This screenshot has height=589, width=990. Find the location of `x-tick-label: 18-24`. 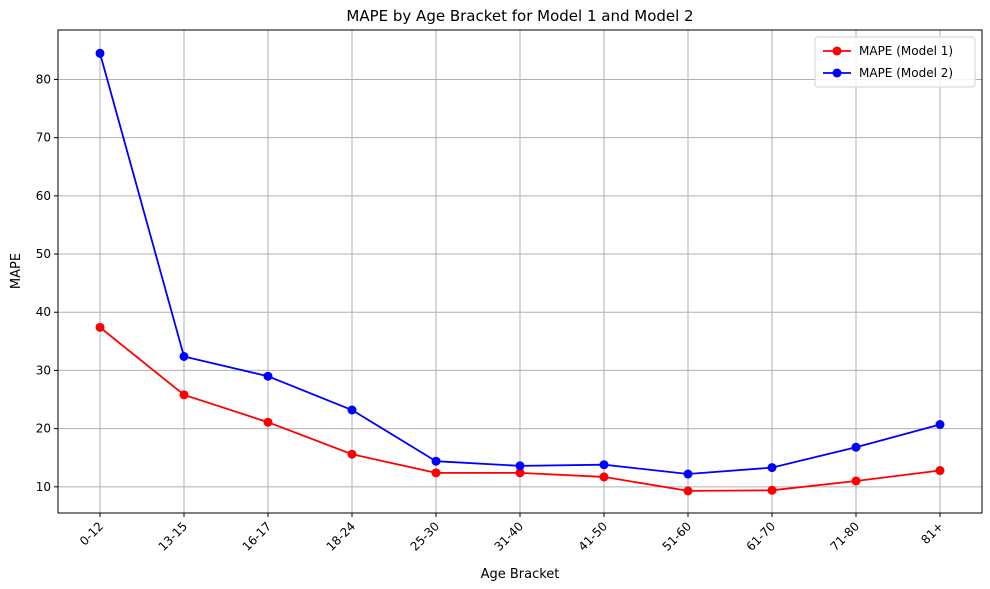

x-tick-label: 18-24 is located at coordinates (341, 536).